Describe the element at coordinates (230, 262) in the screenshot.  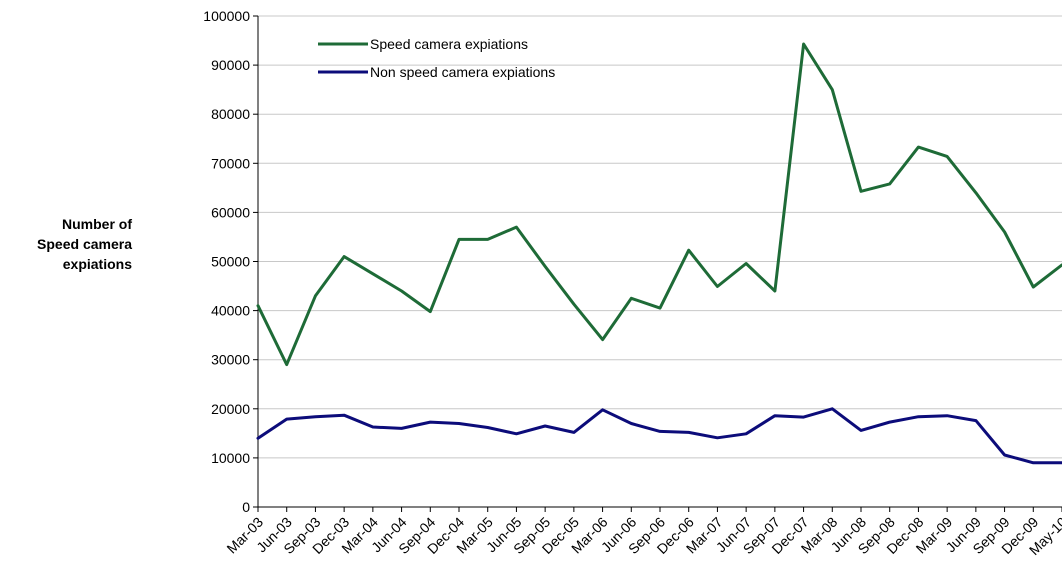
I see `y-tick-label: 50000` at that location.